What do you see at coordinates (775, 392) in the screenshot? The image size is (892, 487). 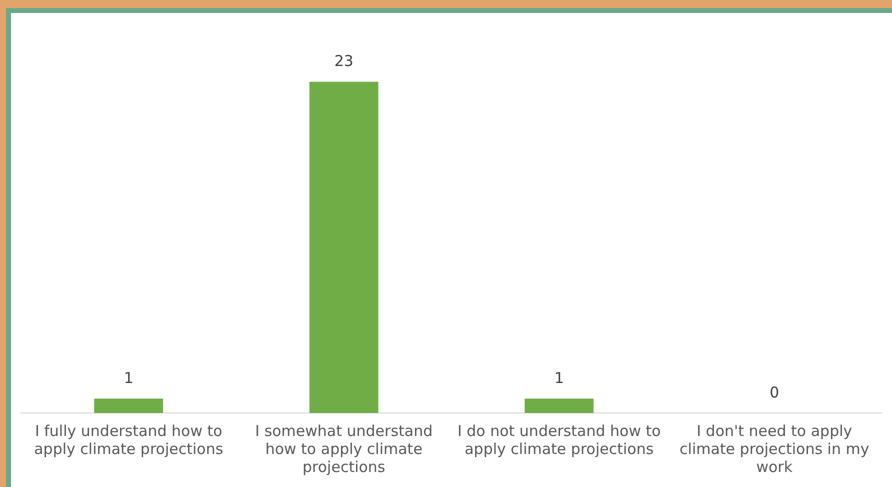 I see `data-label: 0` at bounding box center [775, 392].